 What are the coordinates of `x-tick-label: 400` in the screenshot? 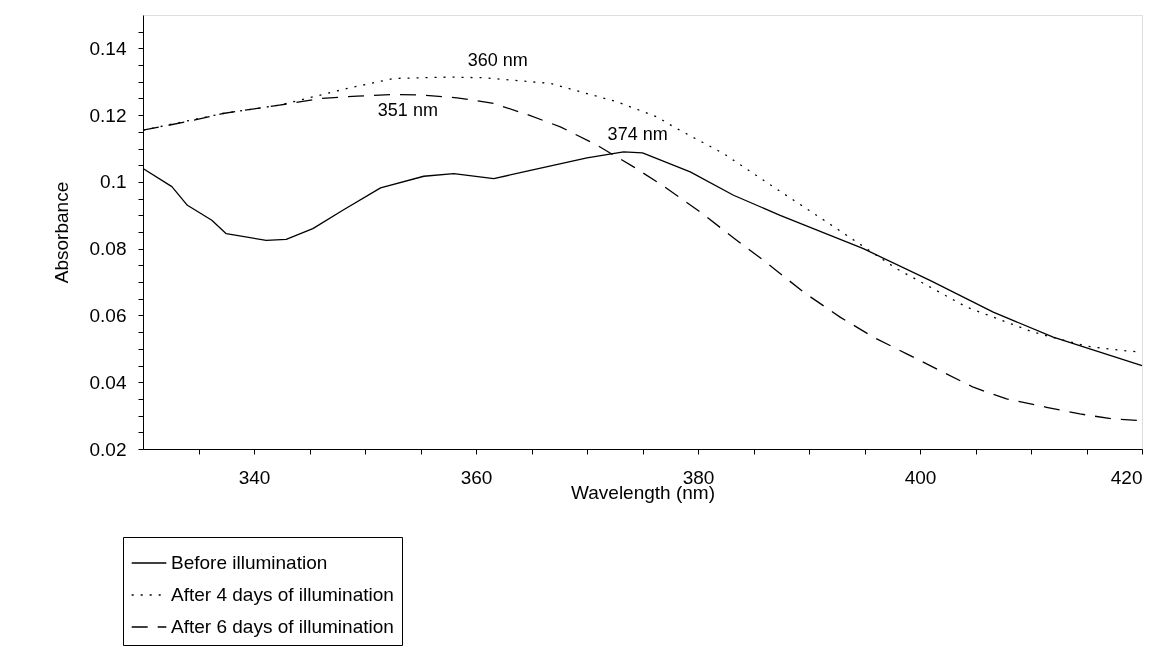 It's located at (920, 477).